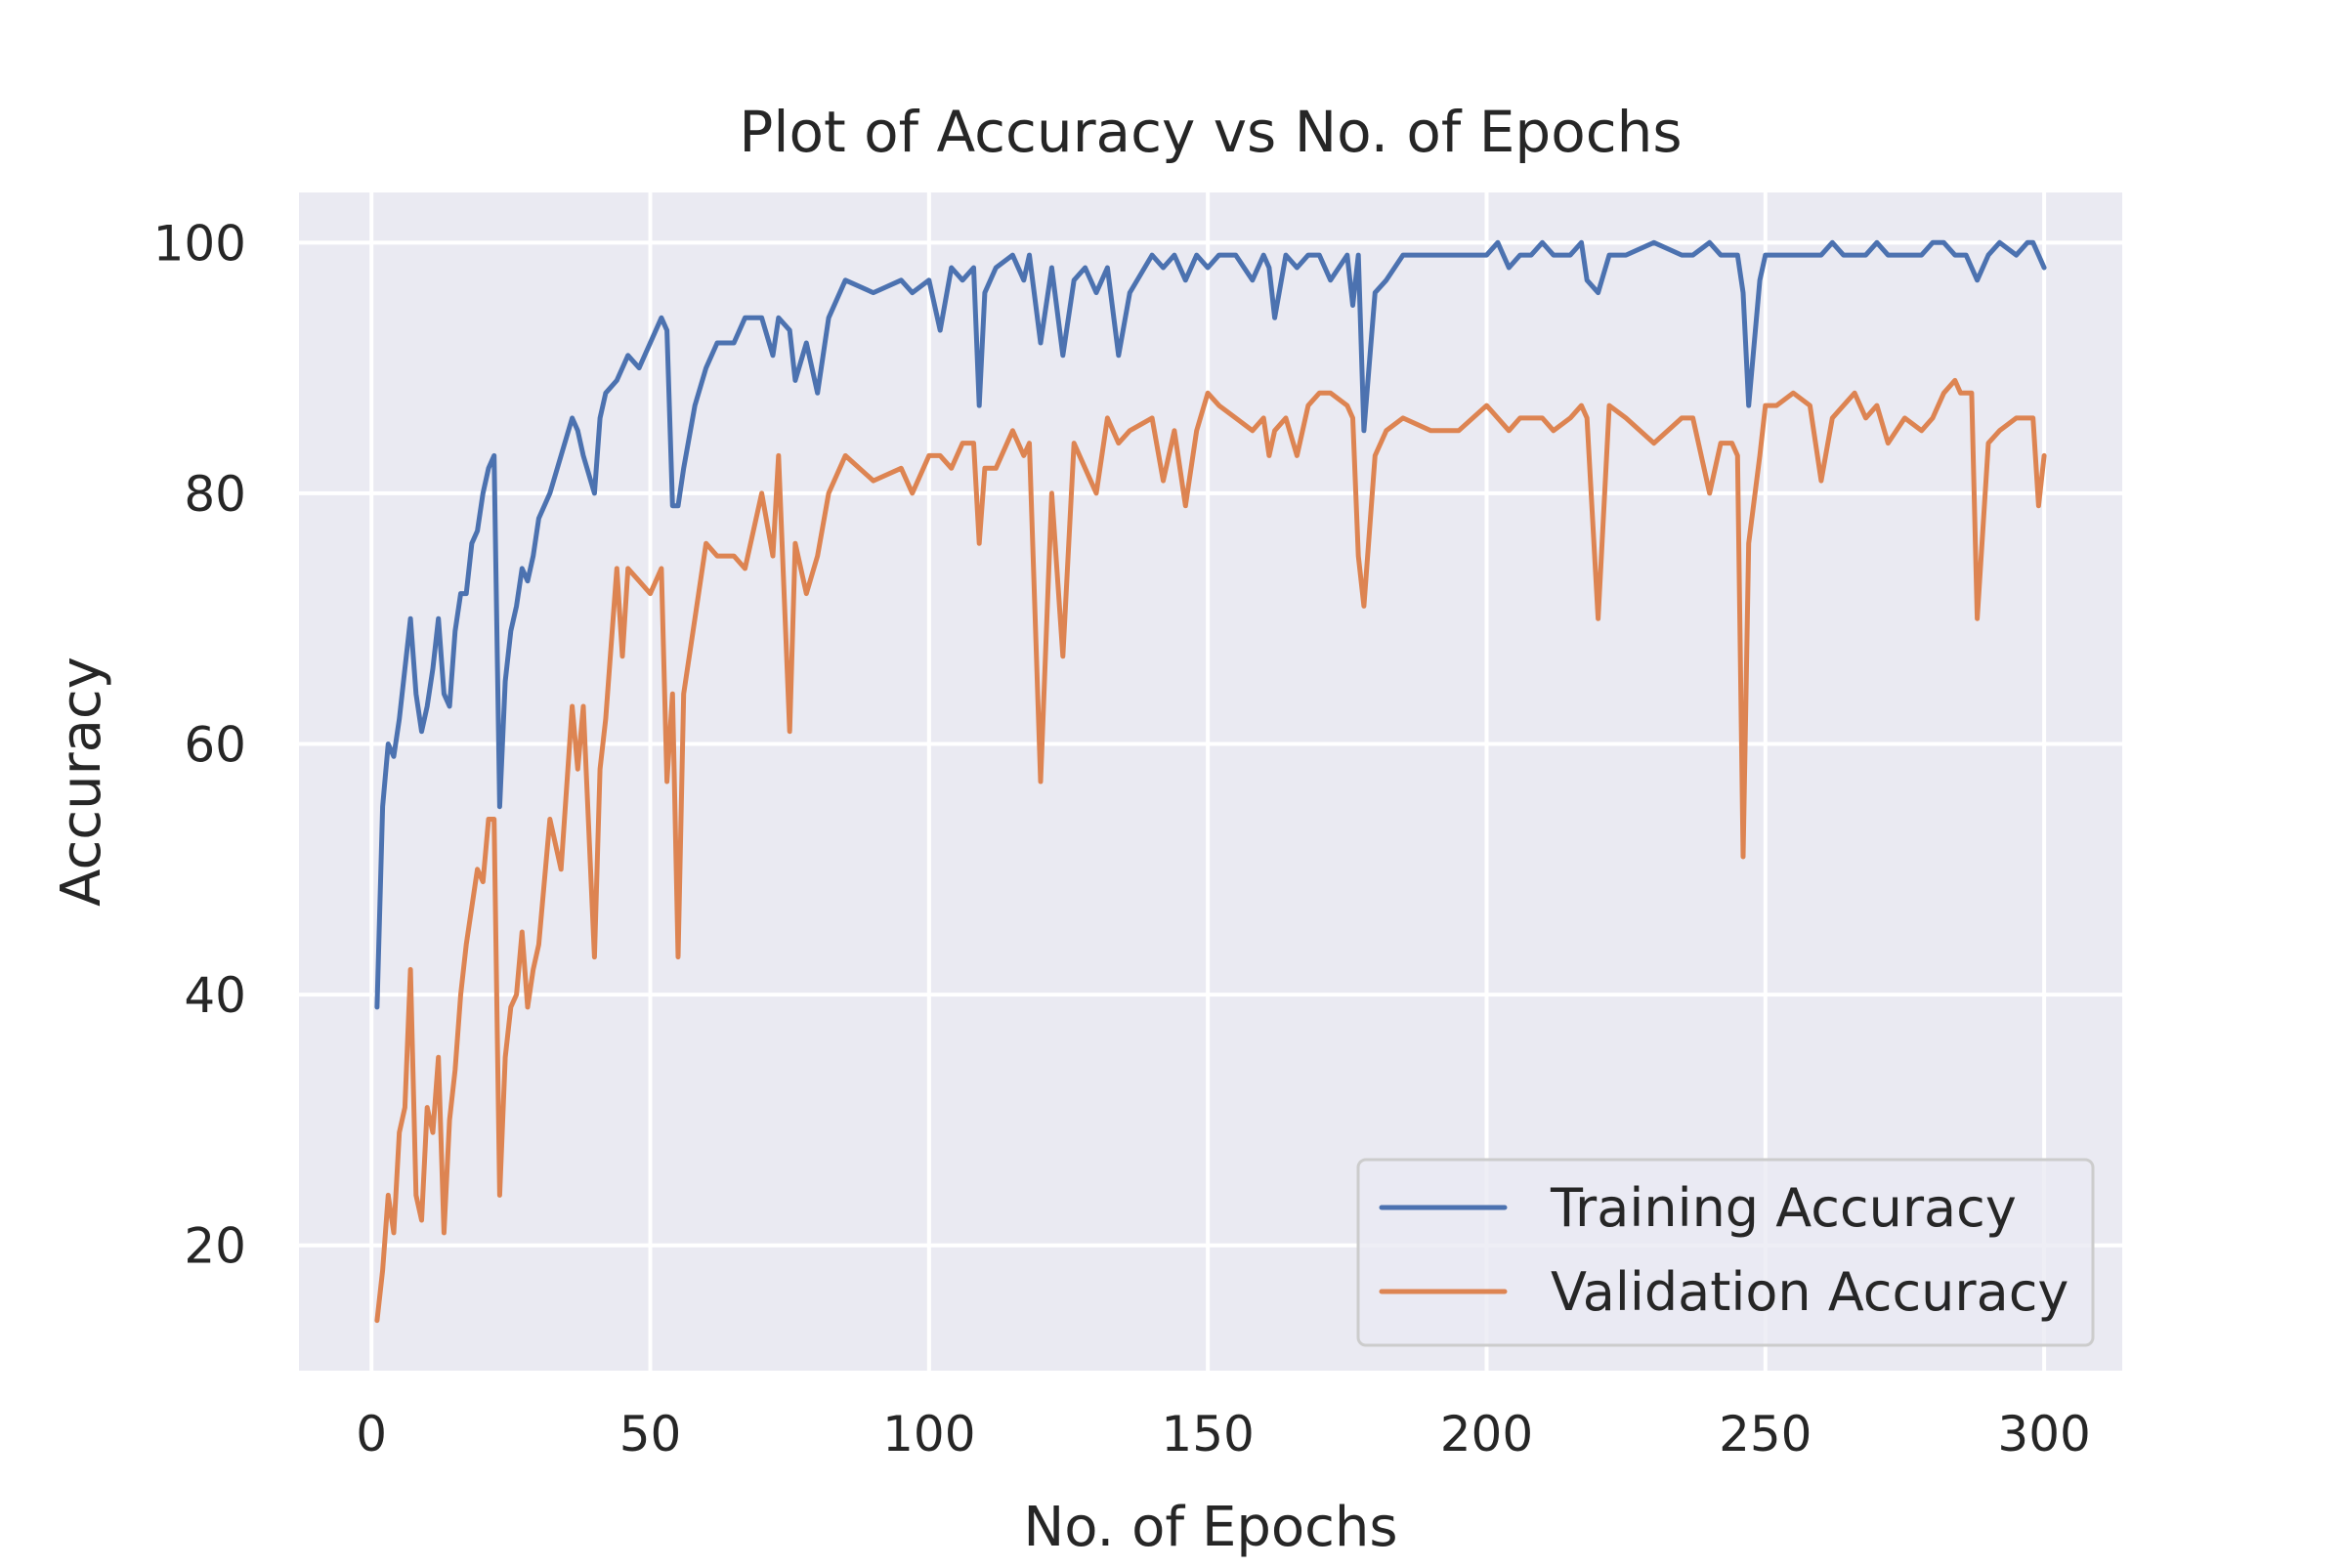 This screenshot has height=1568, width=2345. Describe the element at coordinates (1809, 1292) in the screenshot. I see `legend-label-validation-accuracy: Validation Accuracy` at that location.